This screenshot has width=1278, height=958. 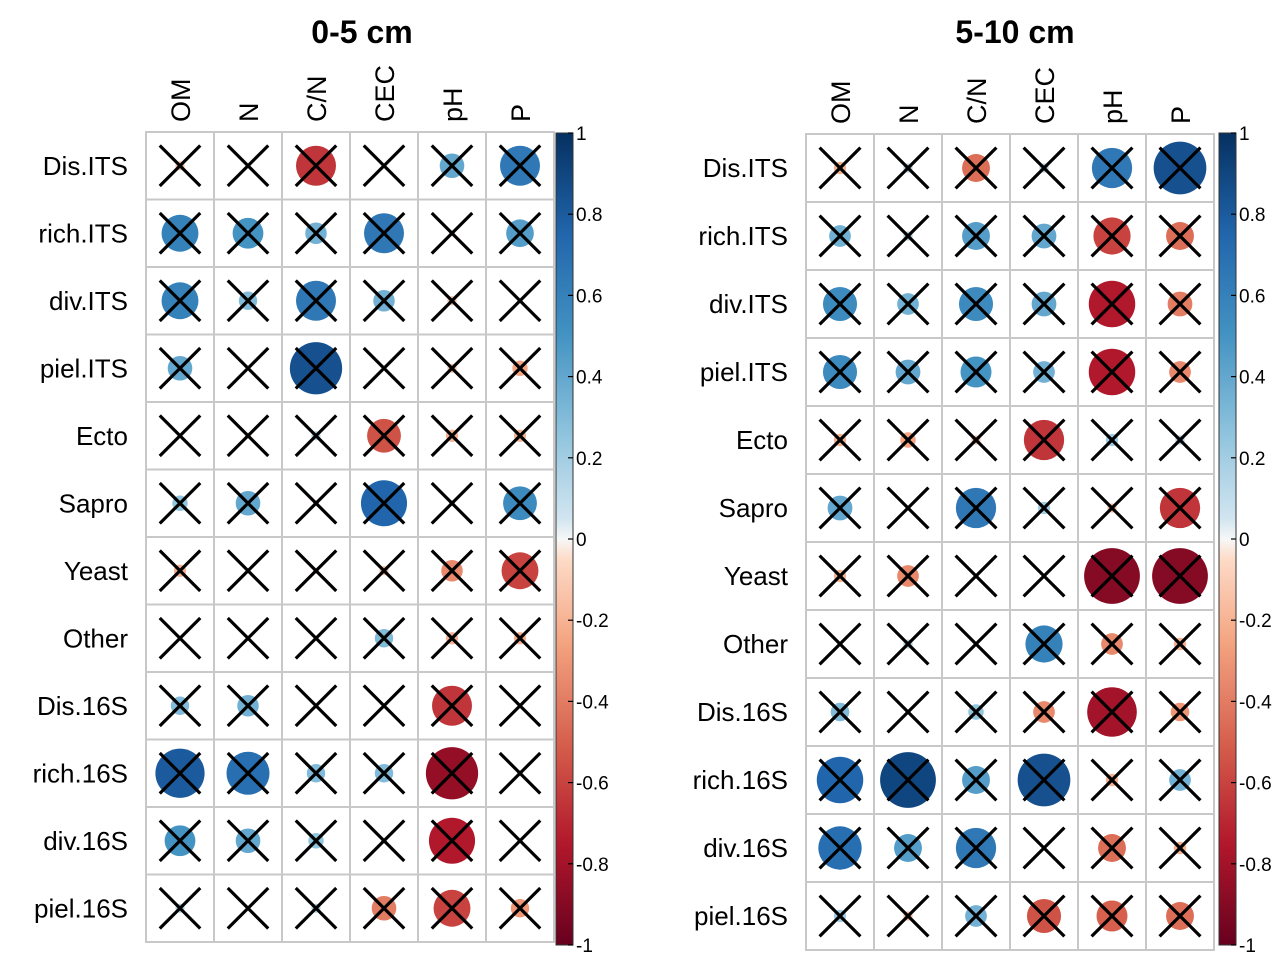 I want to click on row-label: piel.ITS, so click(x=84, y=368).